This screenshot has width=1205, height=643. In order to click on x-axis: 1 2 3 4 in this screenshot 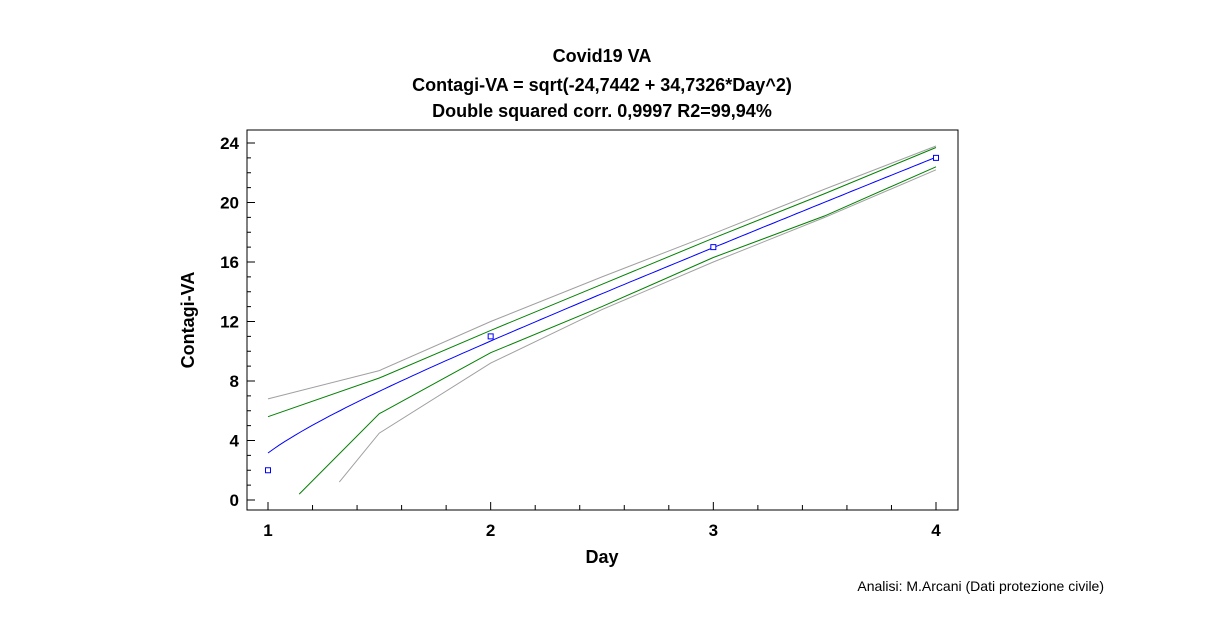, I will do `click(602, 521)`.